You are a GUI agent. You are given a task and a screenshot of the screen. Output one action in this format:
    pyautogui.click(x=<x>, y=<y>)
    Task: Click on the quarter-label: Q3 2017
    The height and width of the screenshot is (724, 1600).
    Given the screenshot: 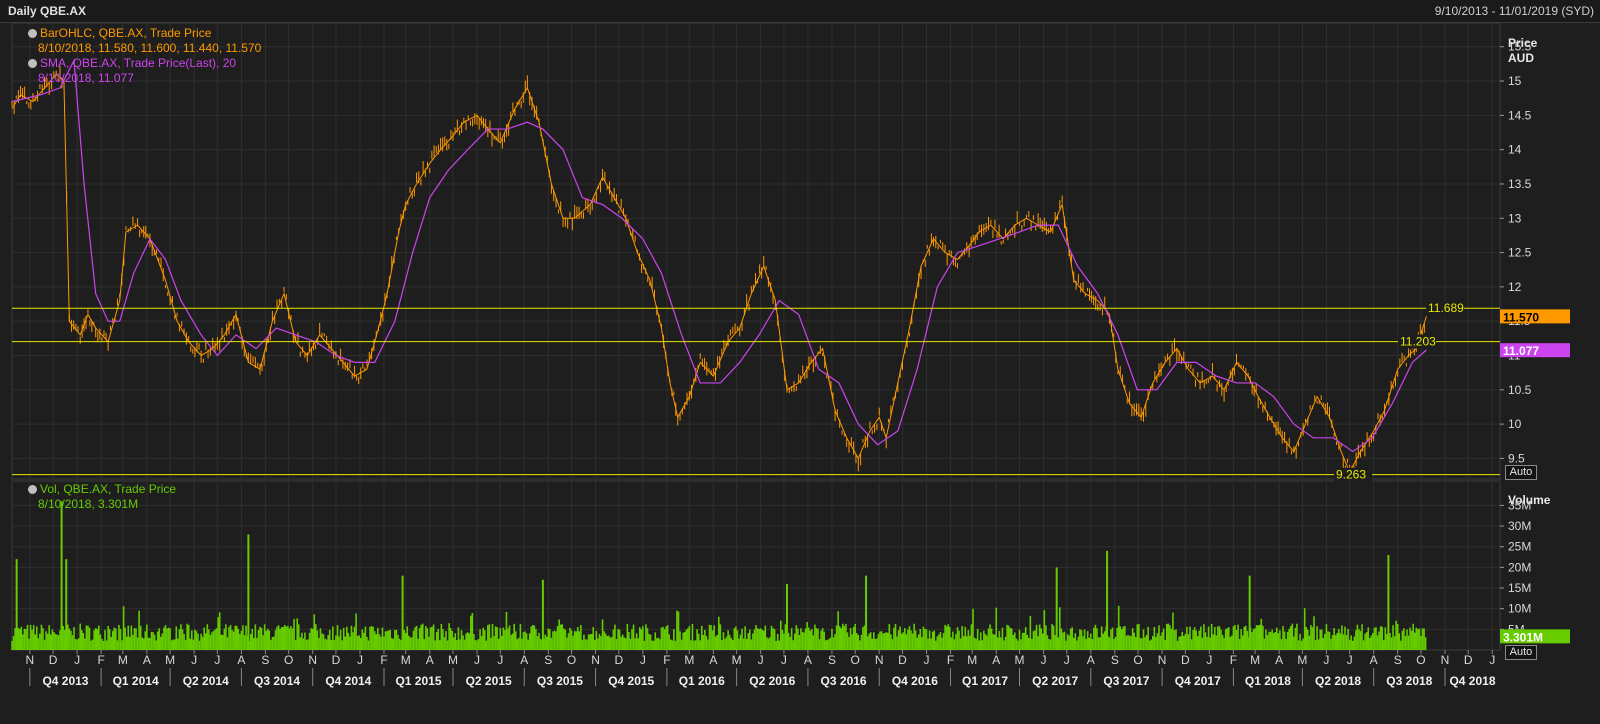 What is the action you would take?
    pyautogui.click(x=1126, y=681)
    